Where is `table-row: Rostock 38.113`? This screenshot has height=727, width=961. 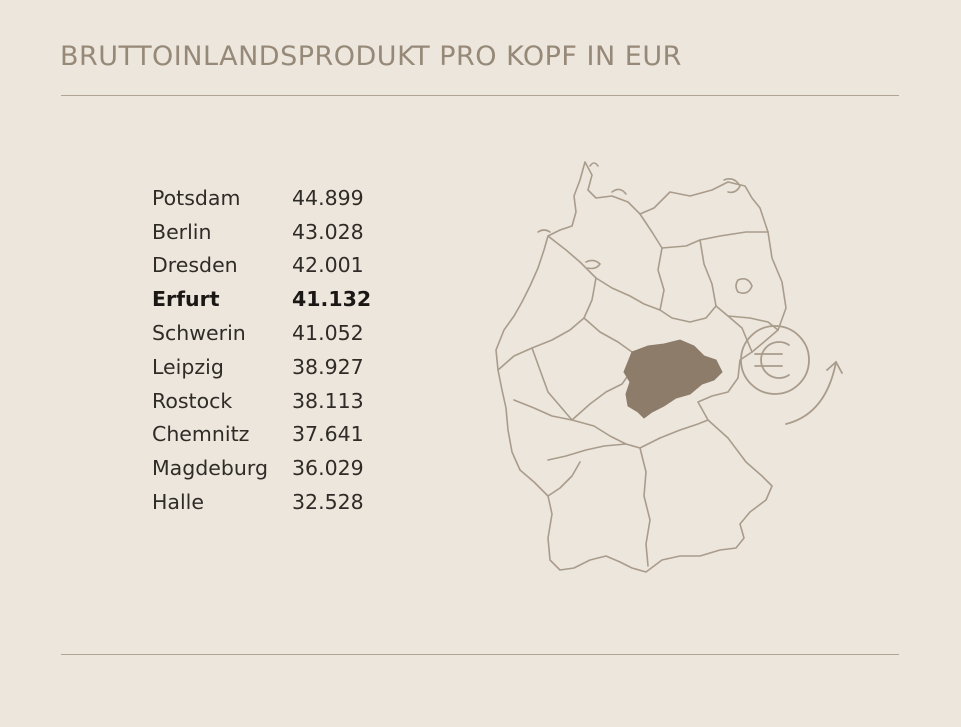 table-row: Rostock 38.113 is located at coordinates (267, 401).